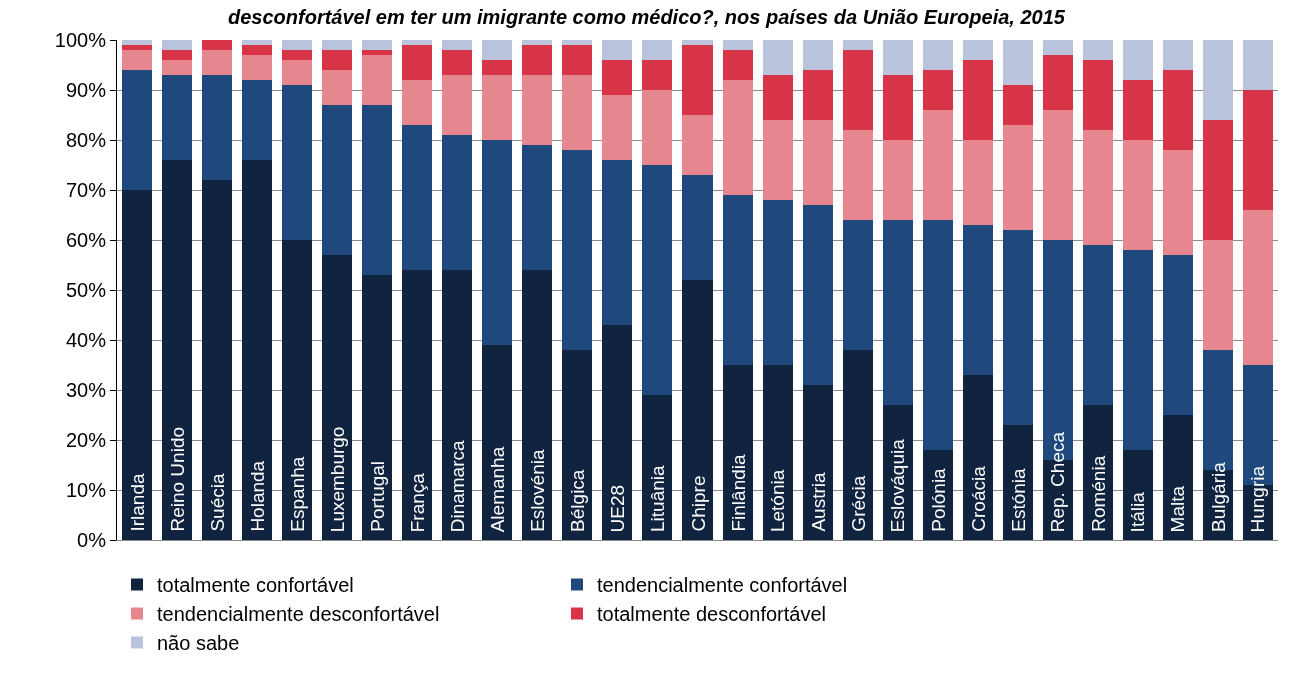 The image size is (1293, 674). I want to click on x-tick-label: Malta, so click(1178, 509).